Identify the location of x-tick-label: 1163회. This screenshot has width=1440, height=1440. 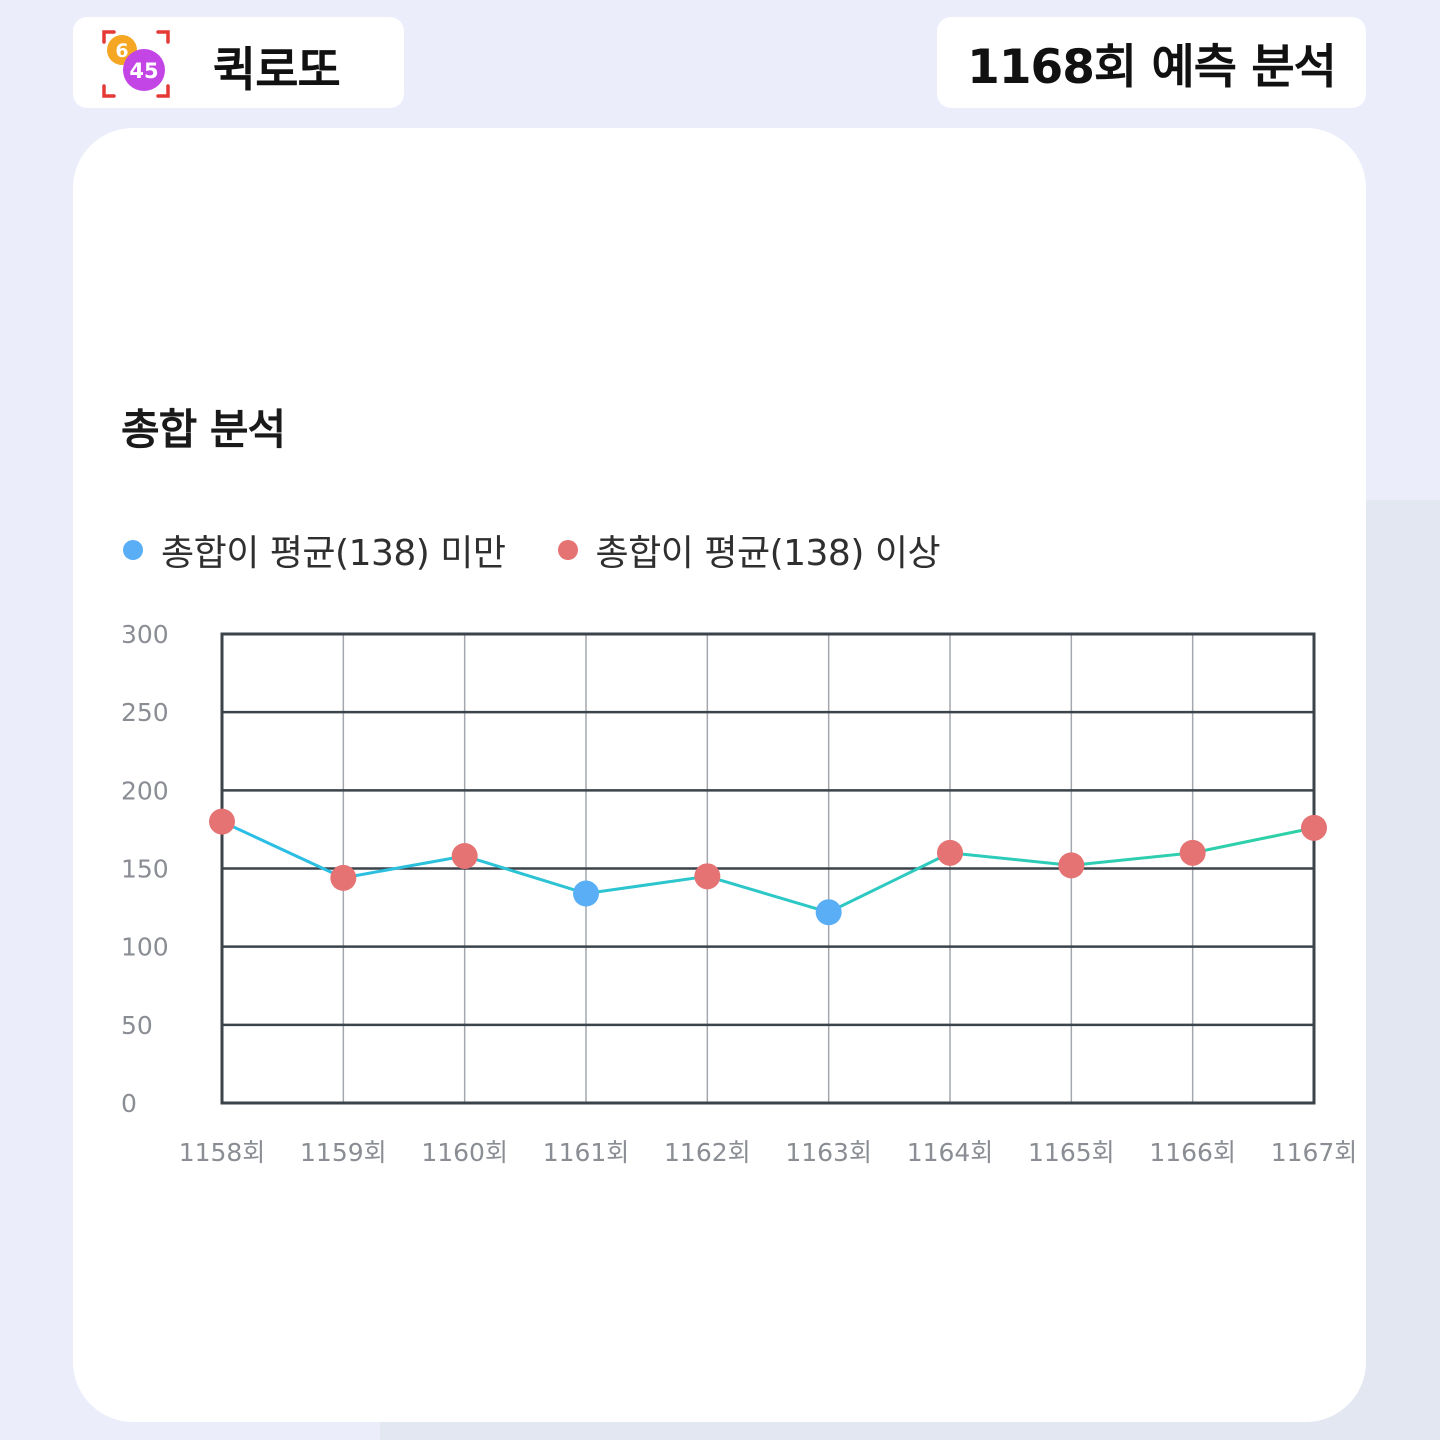
(828, 1152).